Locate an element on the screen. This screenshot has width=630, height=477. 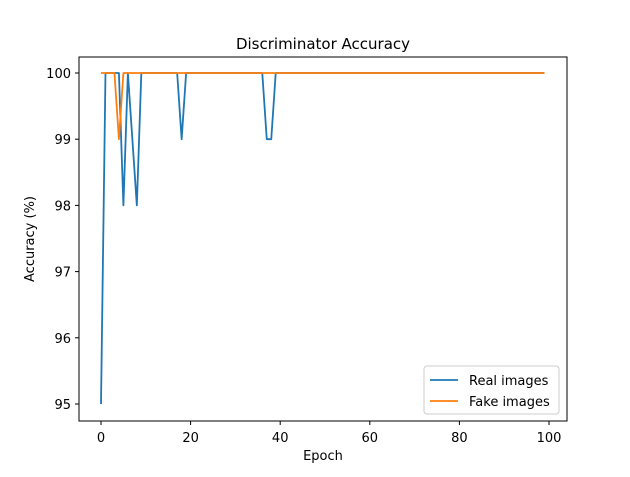
y-tick-label: 95 is located at coordinates (62, 405).